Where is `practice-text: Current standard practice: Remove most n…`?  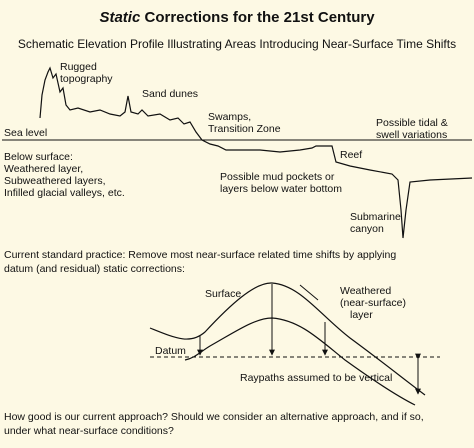
practice-text: Current standard practice: Remove most n… is located at coordinates (200, 255).